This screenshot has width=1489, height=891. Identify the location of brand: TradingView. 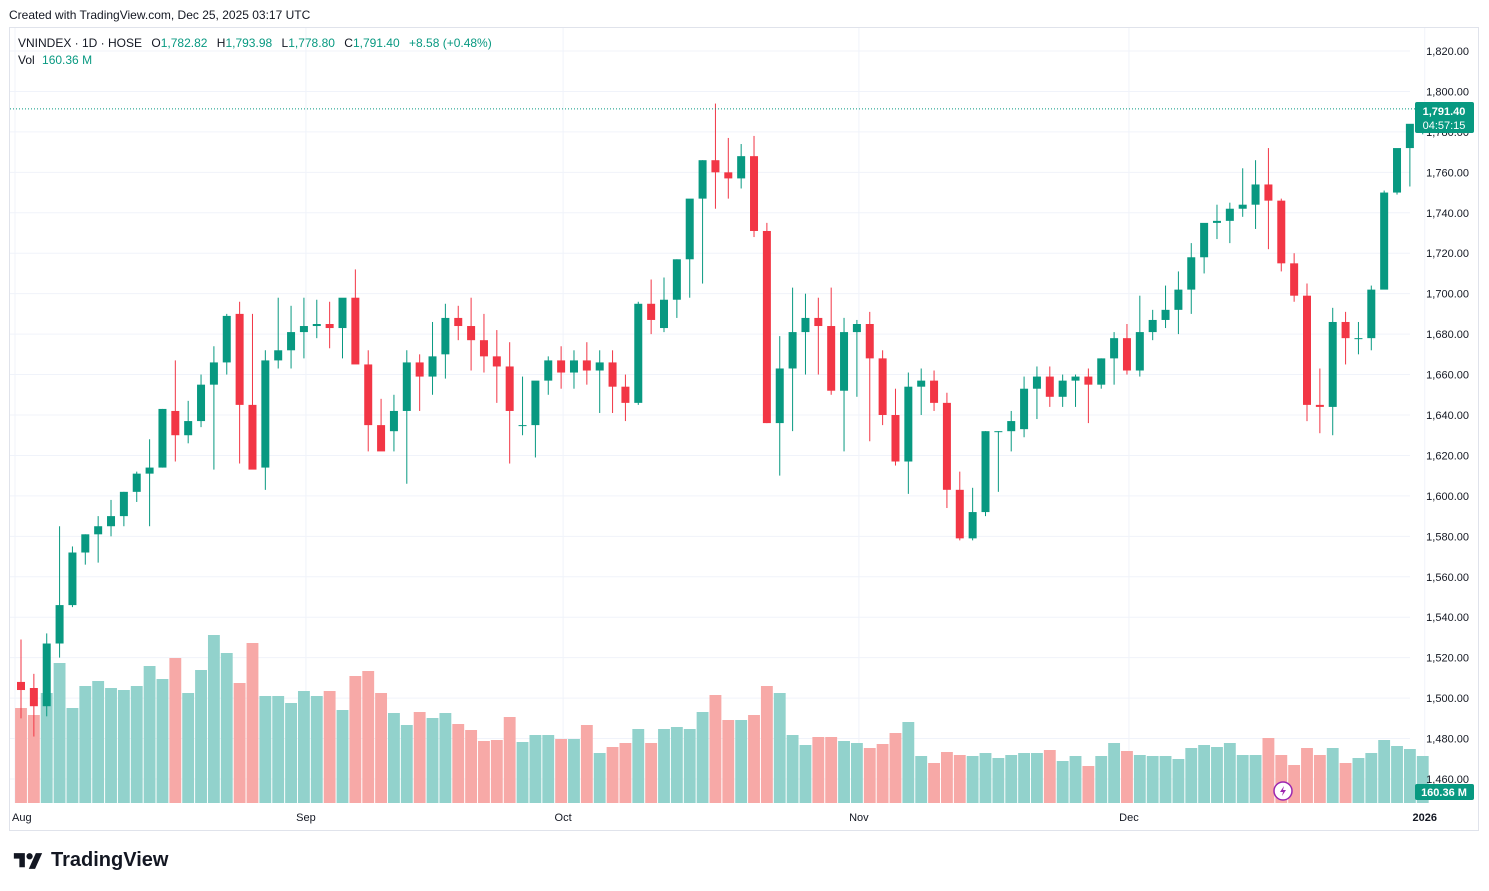
(89, 860).